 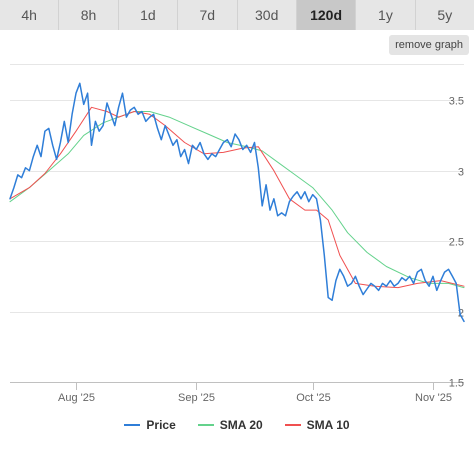 I want to click on range-button-30d: 30d, so click(x=267, y=15).